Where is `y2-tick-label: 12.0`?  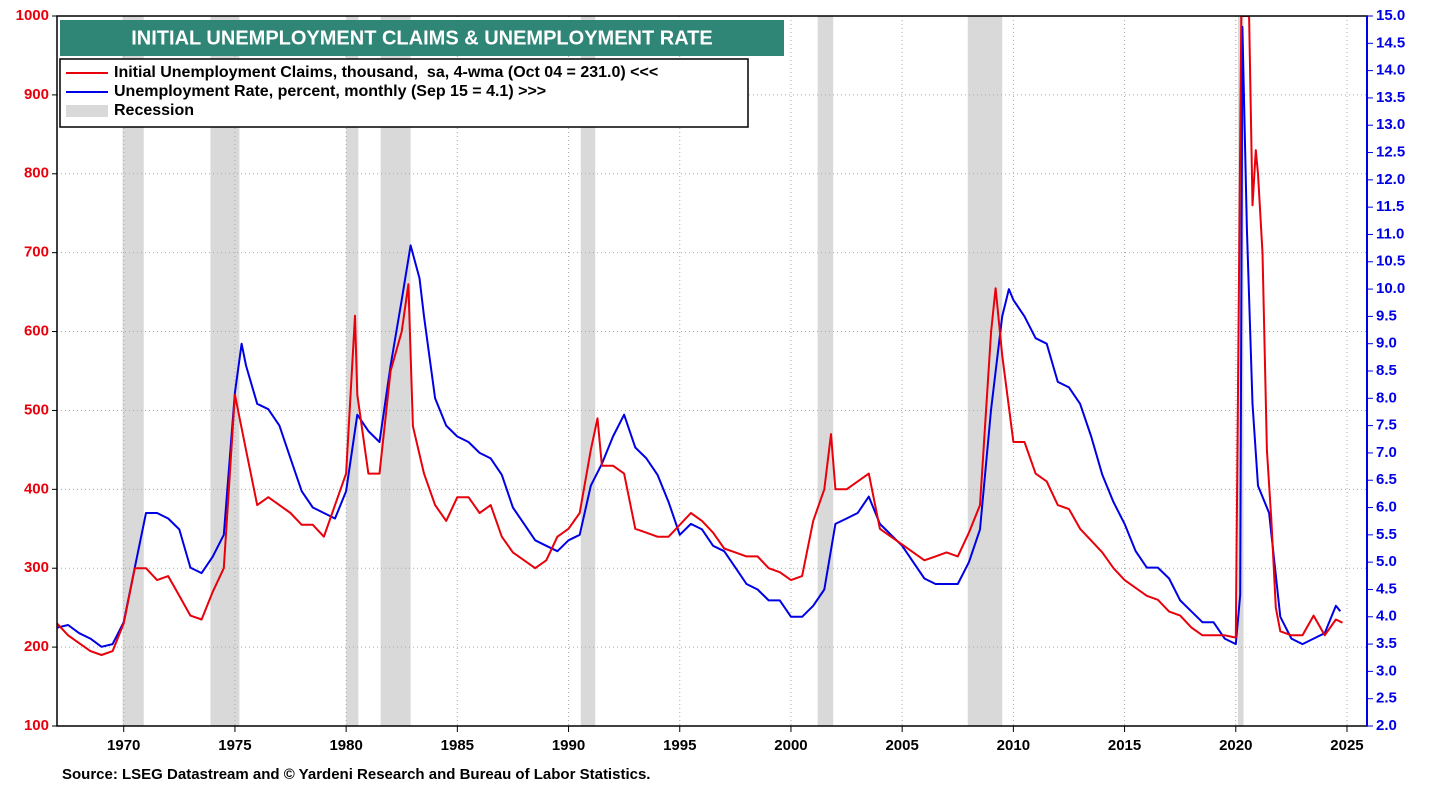 y2-tick-label: 12.0 is located at coordinates (1390, 179).